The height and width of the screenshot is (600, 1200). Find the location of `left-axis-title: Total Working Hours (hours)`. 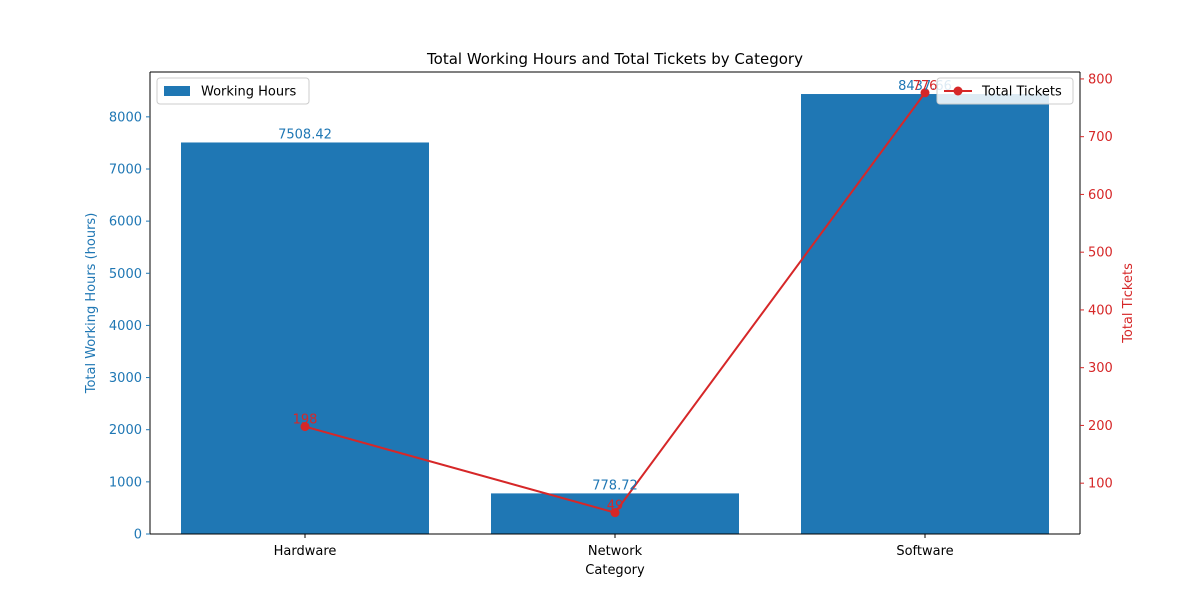

left-axis-title: Total Working Hours (hours) is located at coordinates (91, 304).